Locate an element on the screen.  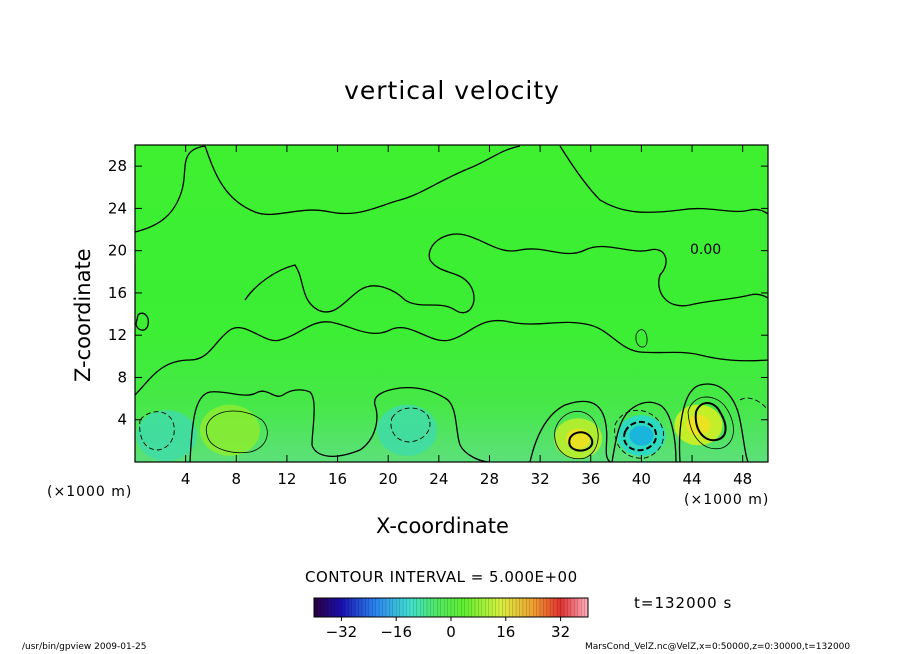
zero-contour-lower is located at coordinates (469, 422).